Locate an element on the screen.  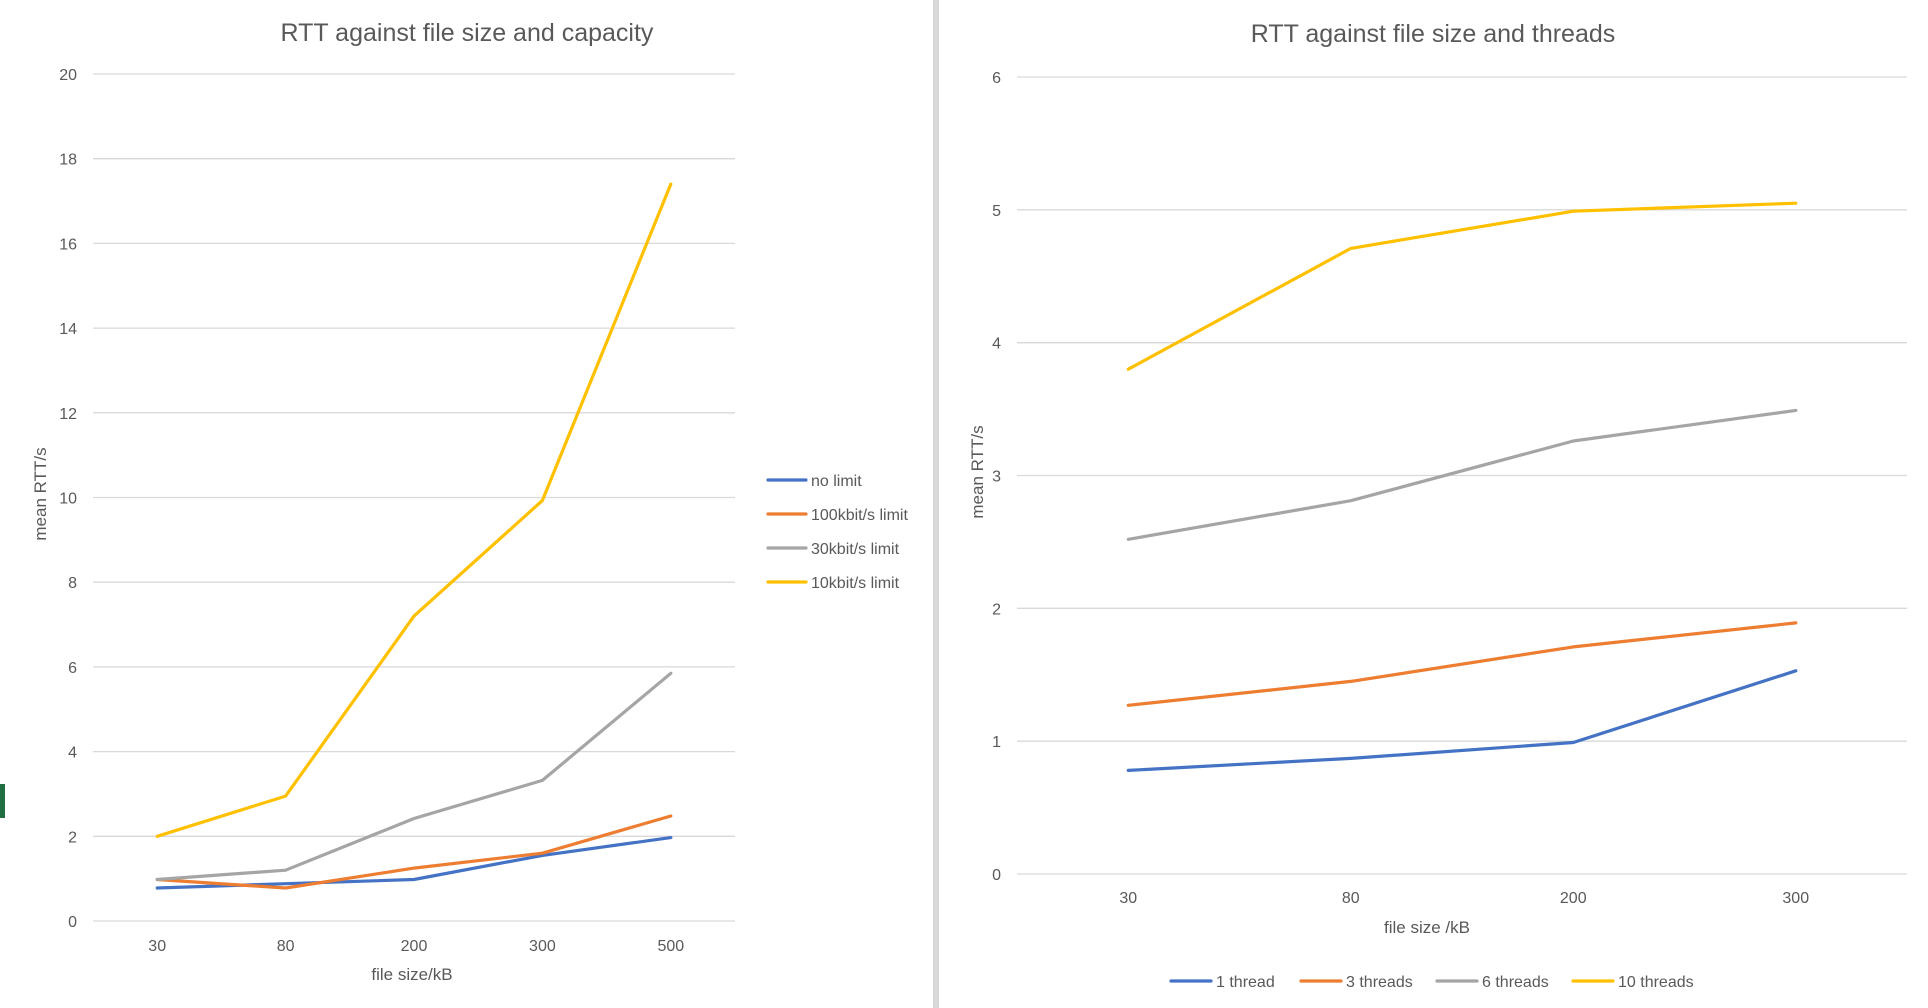
chart-title: RTT against file size and capacity is located at coordinates (467, 33).